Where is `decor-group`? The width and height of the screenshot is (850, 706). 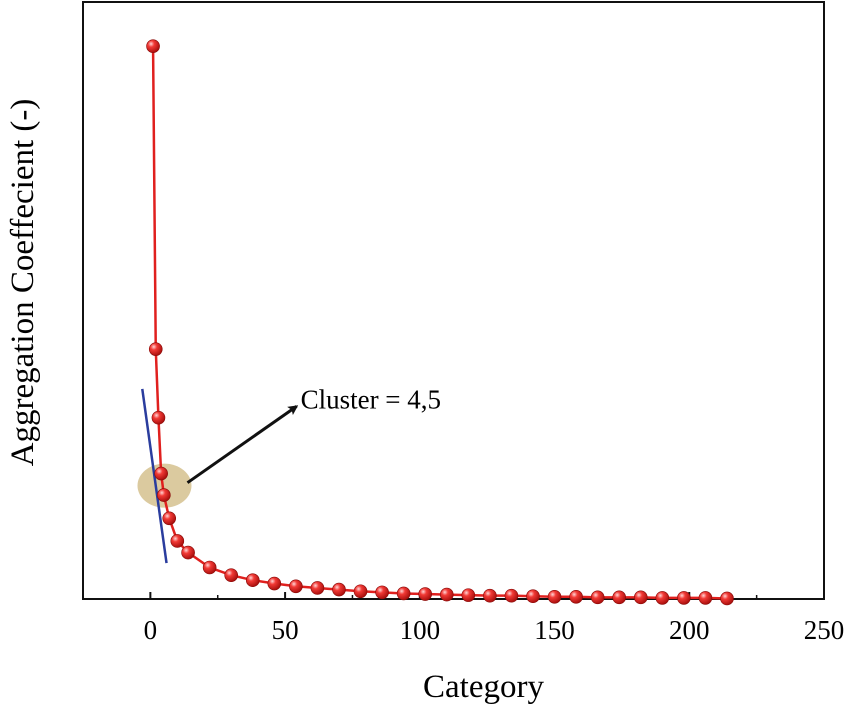
decor-group is located at coordinates (164, 476).